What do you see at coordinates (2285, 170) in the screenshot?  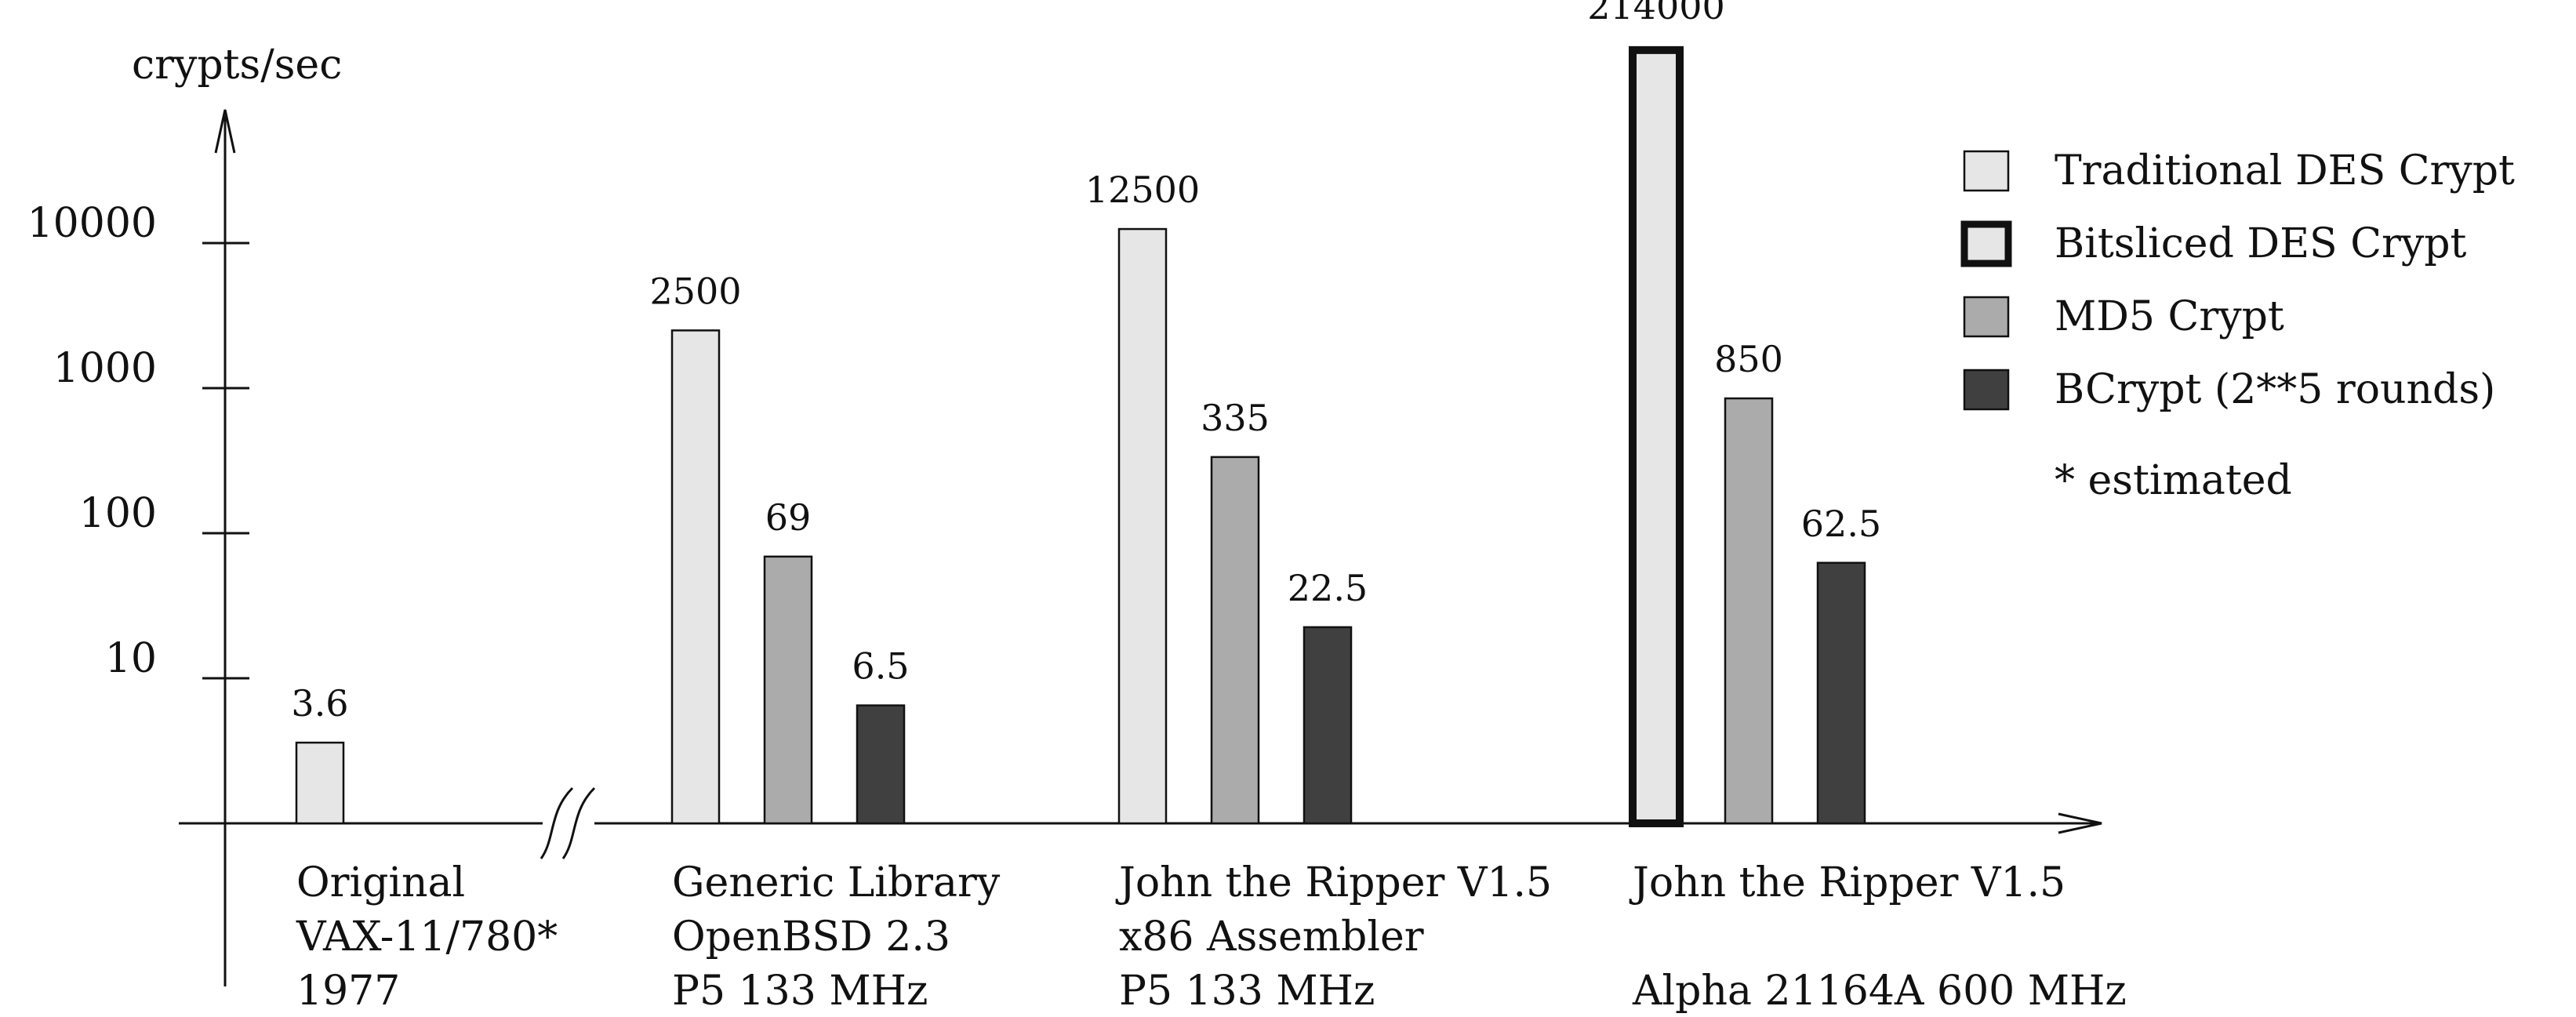 I see `legend-item-label: Traditional DES Crypt` at bounding box center [2285, 170].